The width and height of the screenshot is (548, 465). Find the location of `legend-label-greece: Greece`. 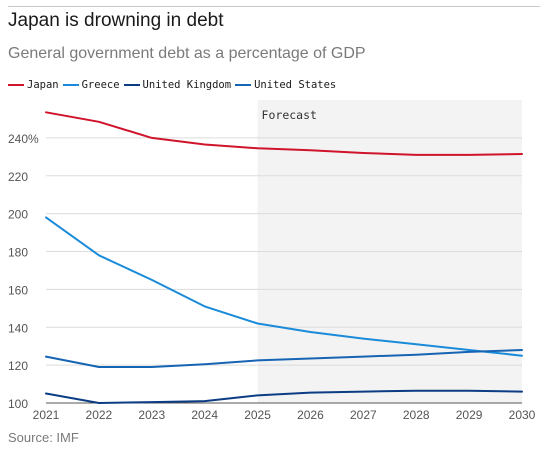

legend-label-greece: Greece is located at coordinates (100, 85).